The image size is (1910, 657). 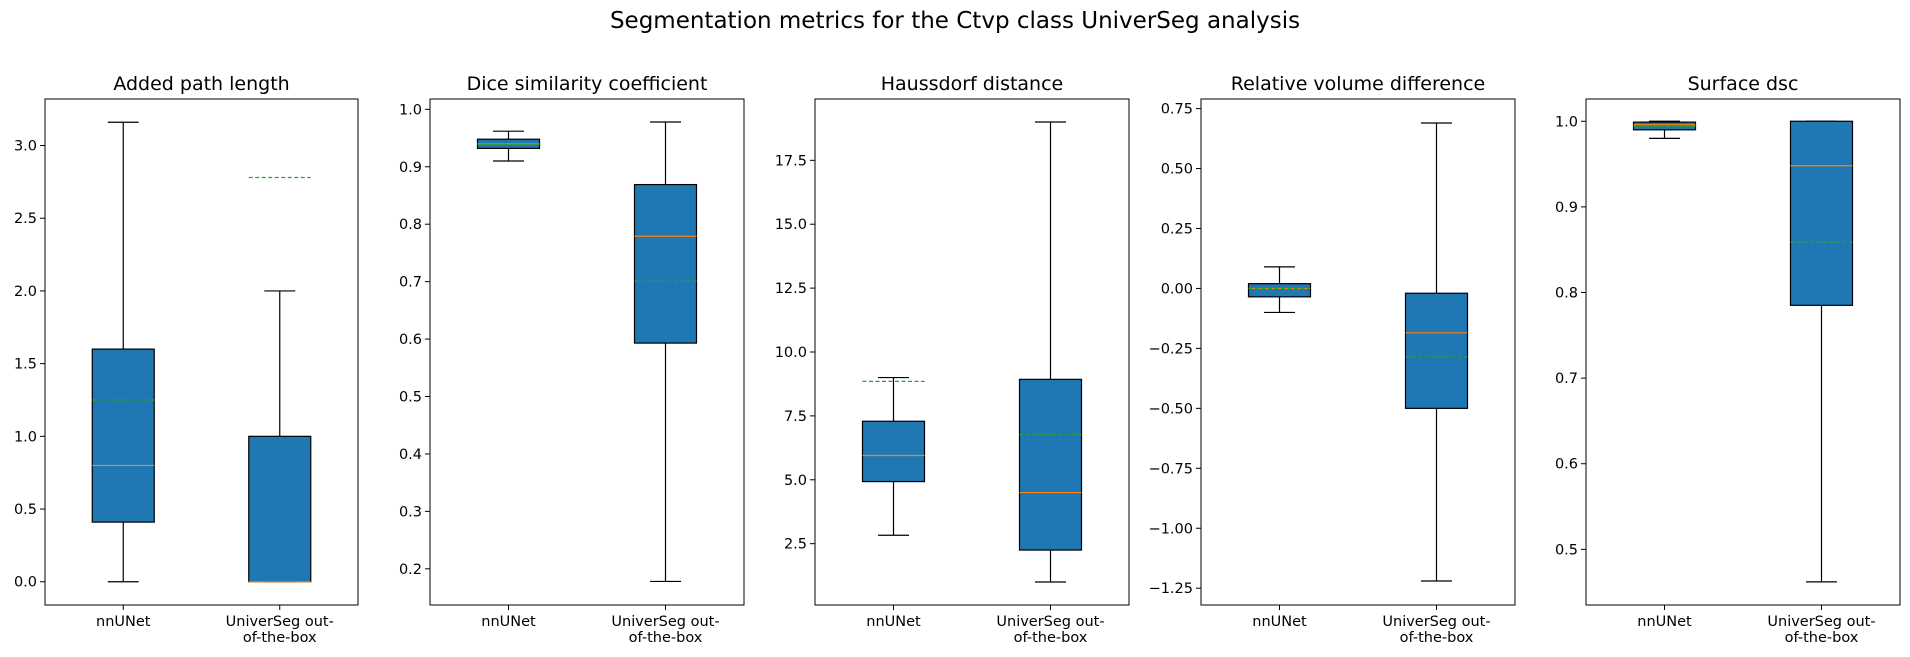 I want to click on y-tick-label: 2.0, so click(x=25, y=292).